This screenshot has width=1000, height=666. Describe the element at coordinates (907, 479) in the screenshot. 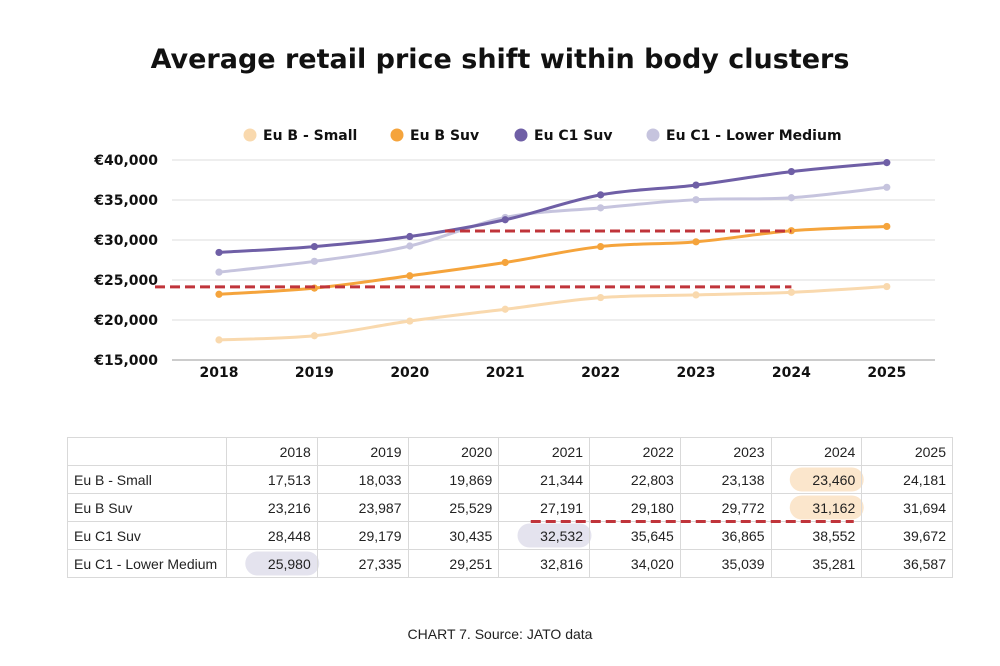

I see `table-cell: 24,181` at that location.